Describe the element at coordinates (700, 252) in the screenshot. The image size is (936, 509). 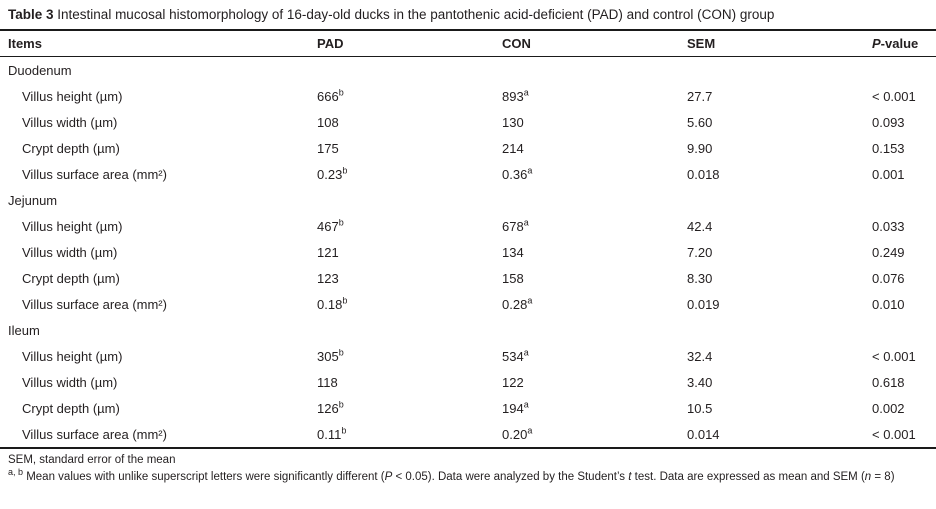
I see `value-cell: 7.20` at that location.